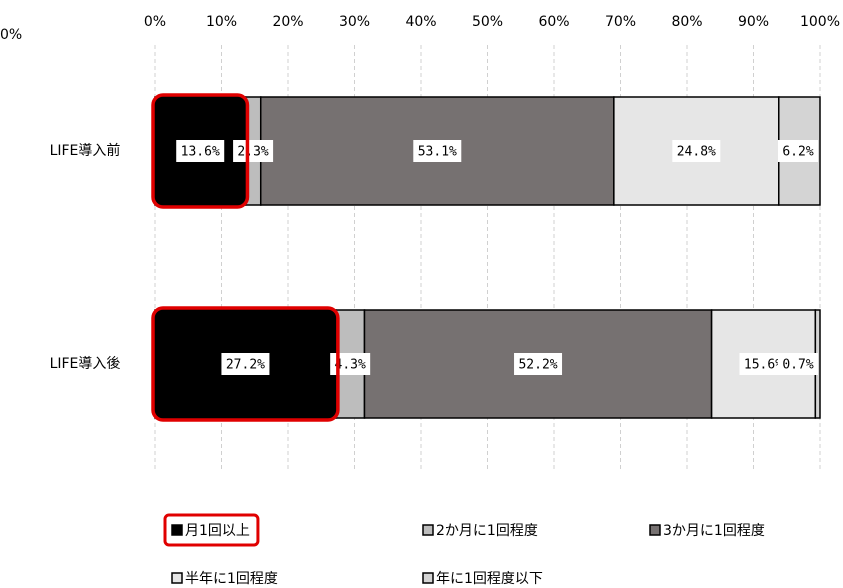  What do you see at coordinates (620, 22) in the screenshot?
I see `x-tick-label: 70%` at bounding box center [620, 22].